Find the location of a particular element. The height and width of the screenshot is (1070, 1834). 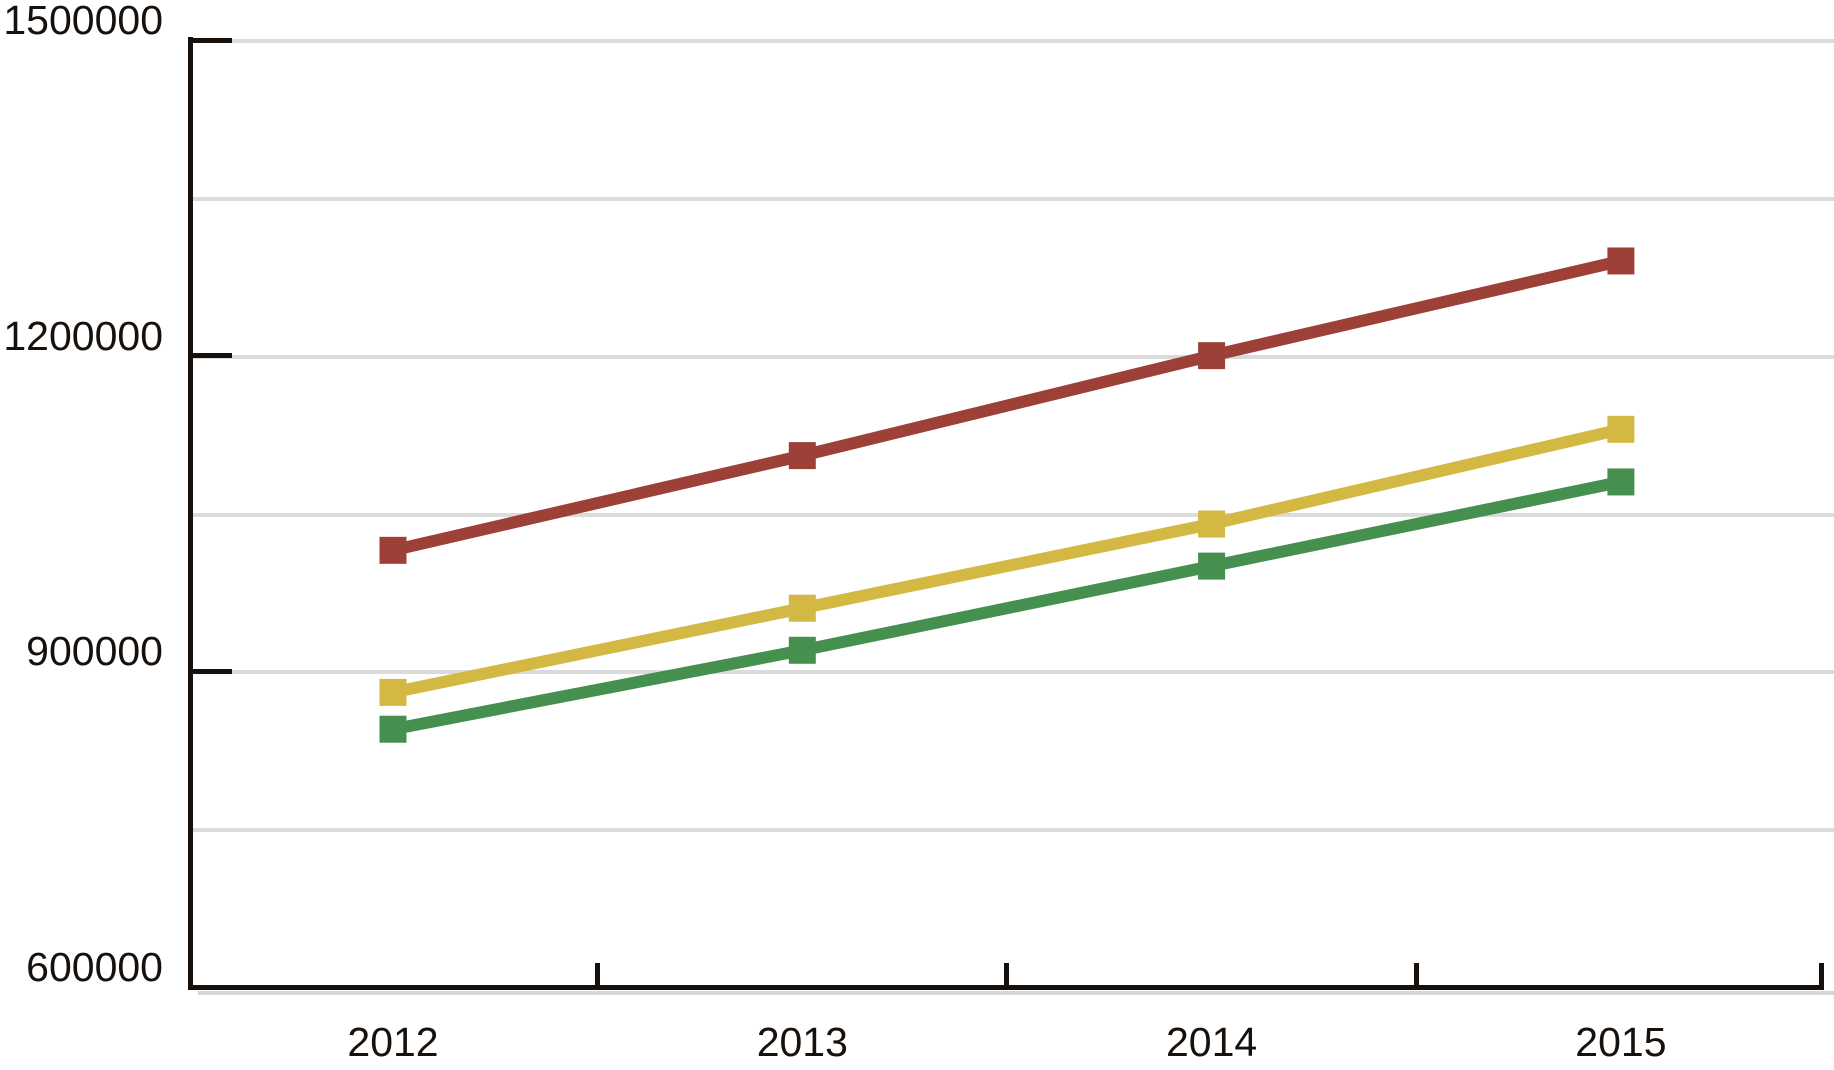

x-axis-tick-label: 2013 is located at coordinates (802, 1042).